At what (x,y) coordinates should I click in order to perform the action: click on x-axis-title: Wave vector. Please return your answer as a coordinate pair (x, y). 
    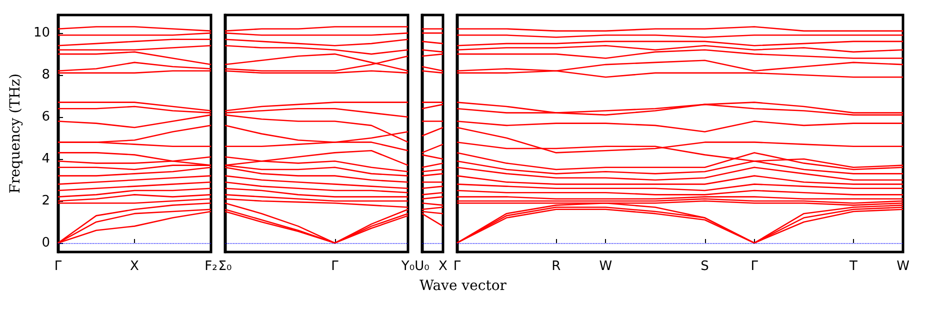
    Looking at the image, I should click on (463, 286).